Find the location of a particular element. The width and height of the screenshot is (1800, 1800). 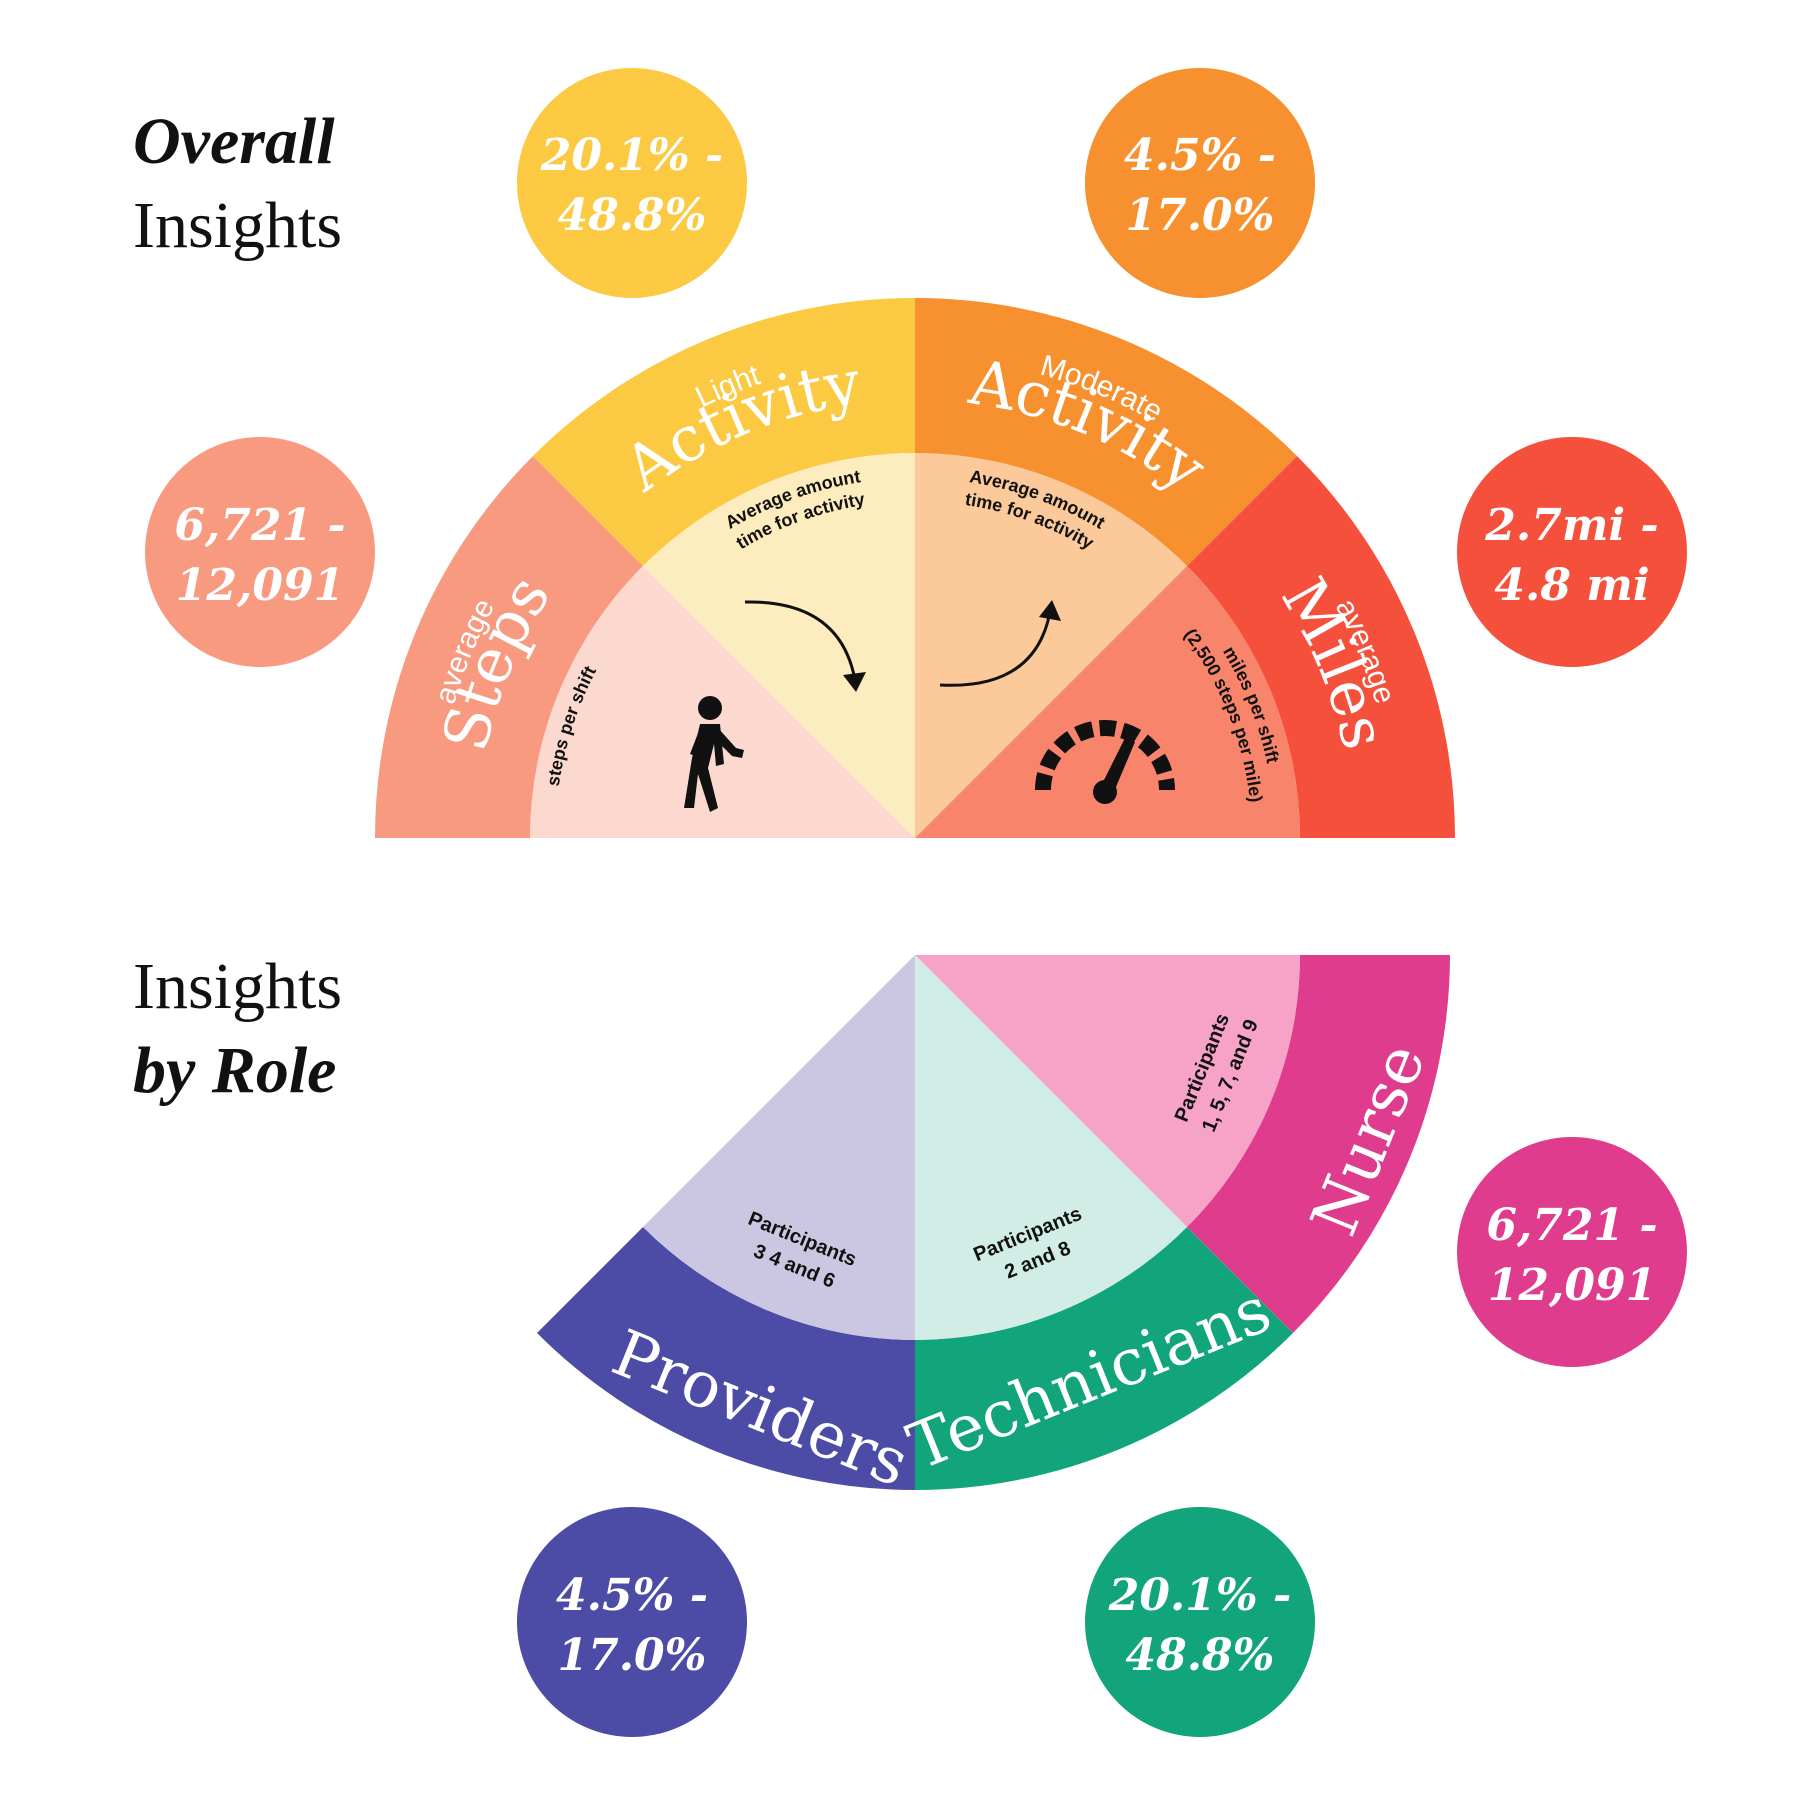

bubble-technicians: 20.1% - 48.8% is located at coordinates (1200, 1622).